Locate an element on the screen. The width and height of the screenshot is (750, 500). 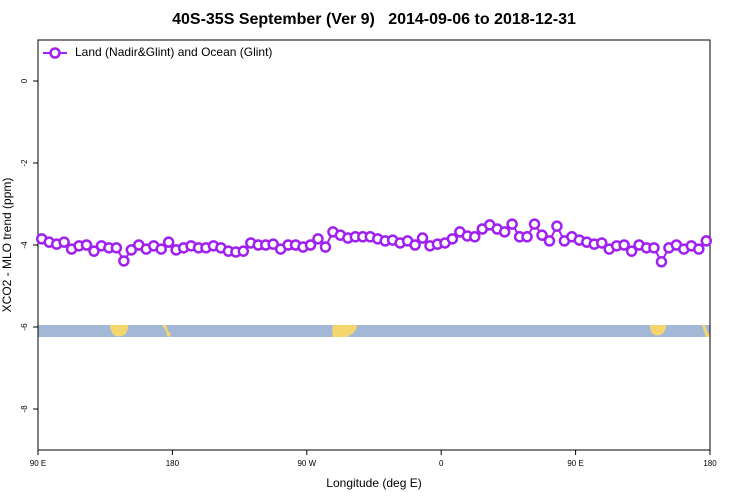
legend-label: Land (Nadir&Glint) and Ocean (Glint) is located at coordinates (173, 52).